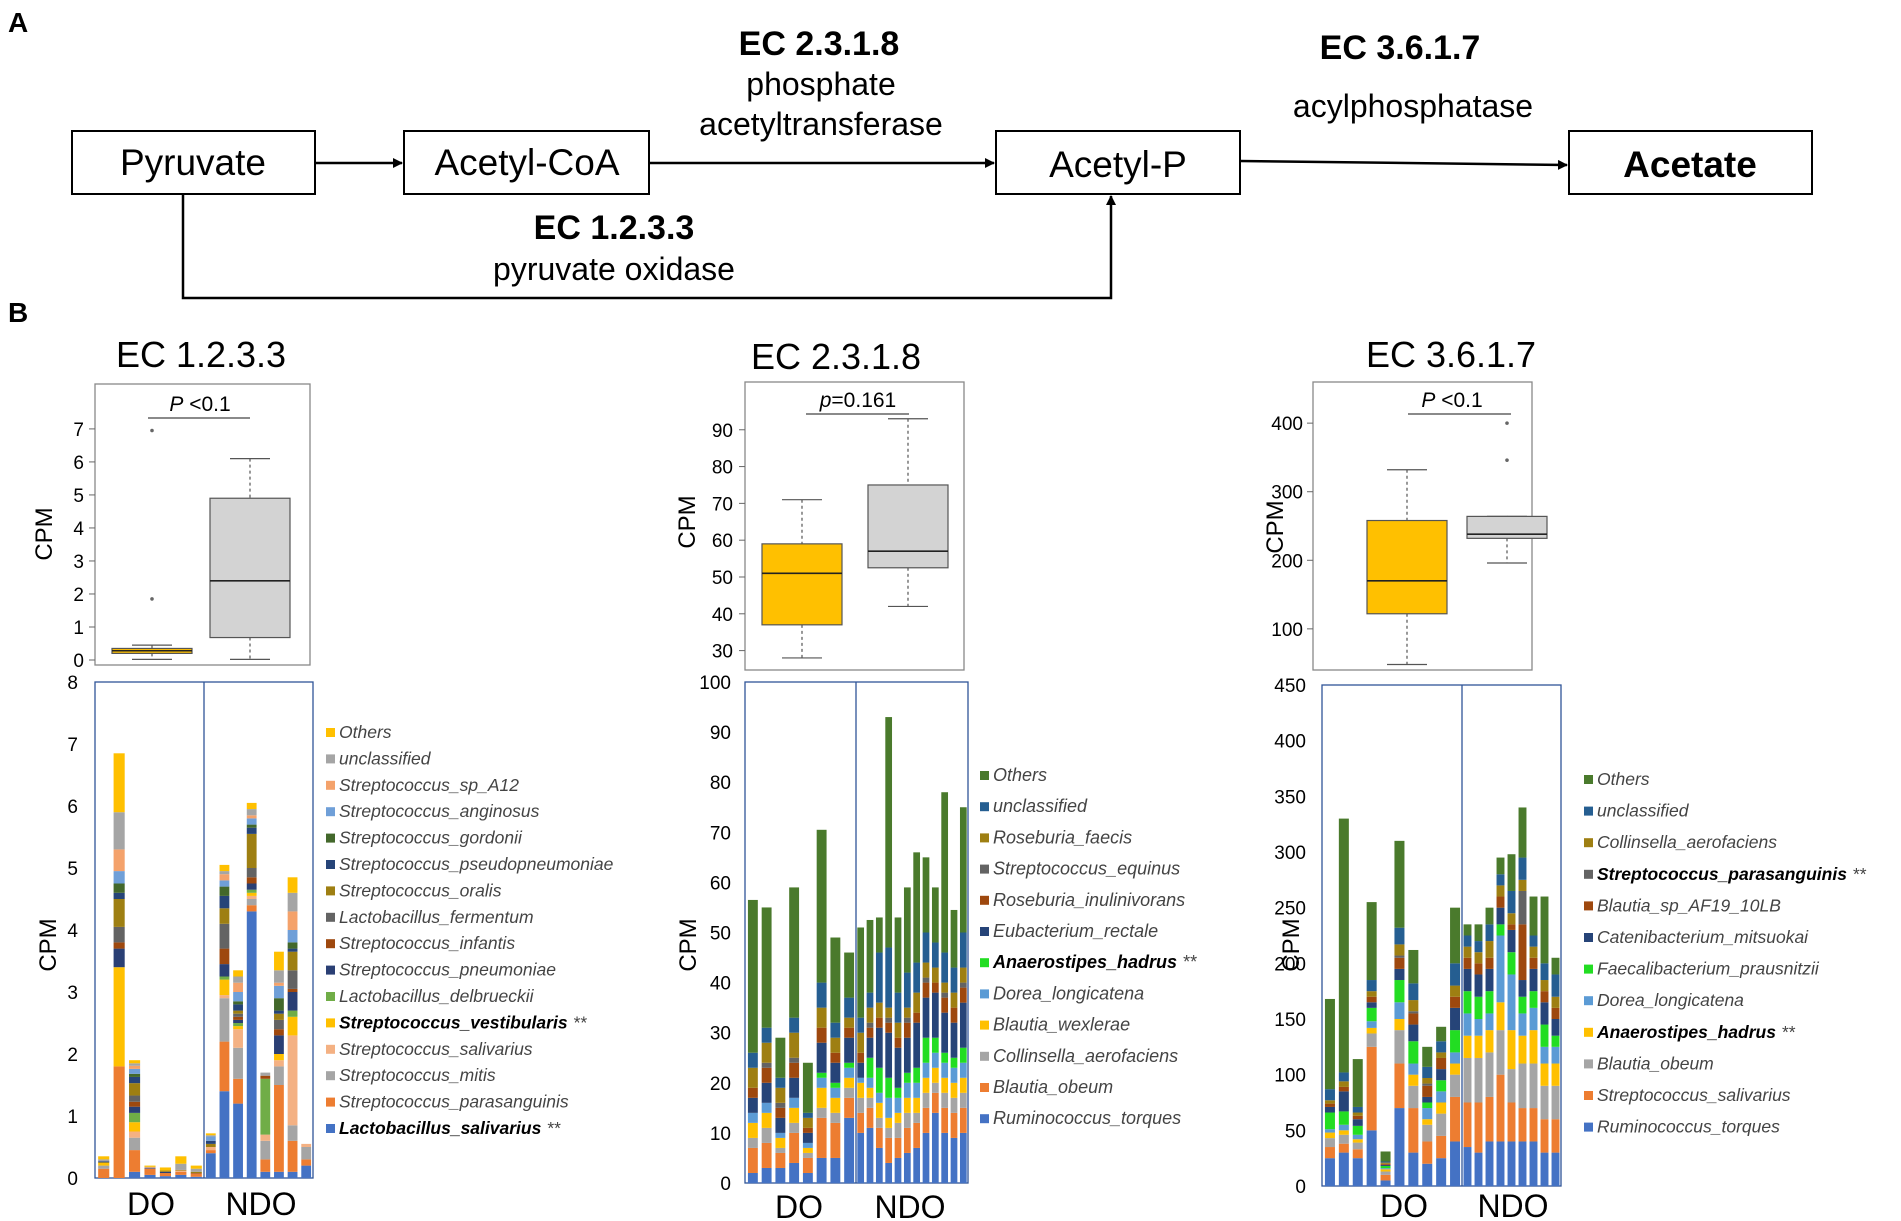  Describe the element at coordinates (1623, 779) in the screenshot. I see `legend-label: Others` at that location.